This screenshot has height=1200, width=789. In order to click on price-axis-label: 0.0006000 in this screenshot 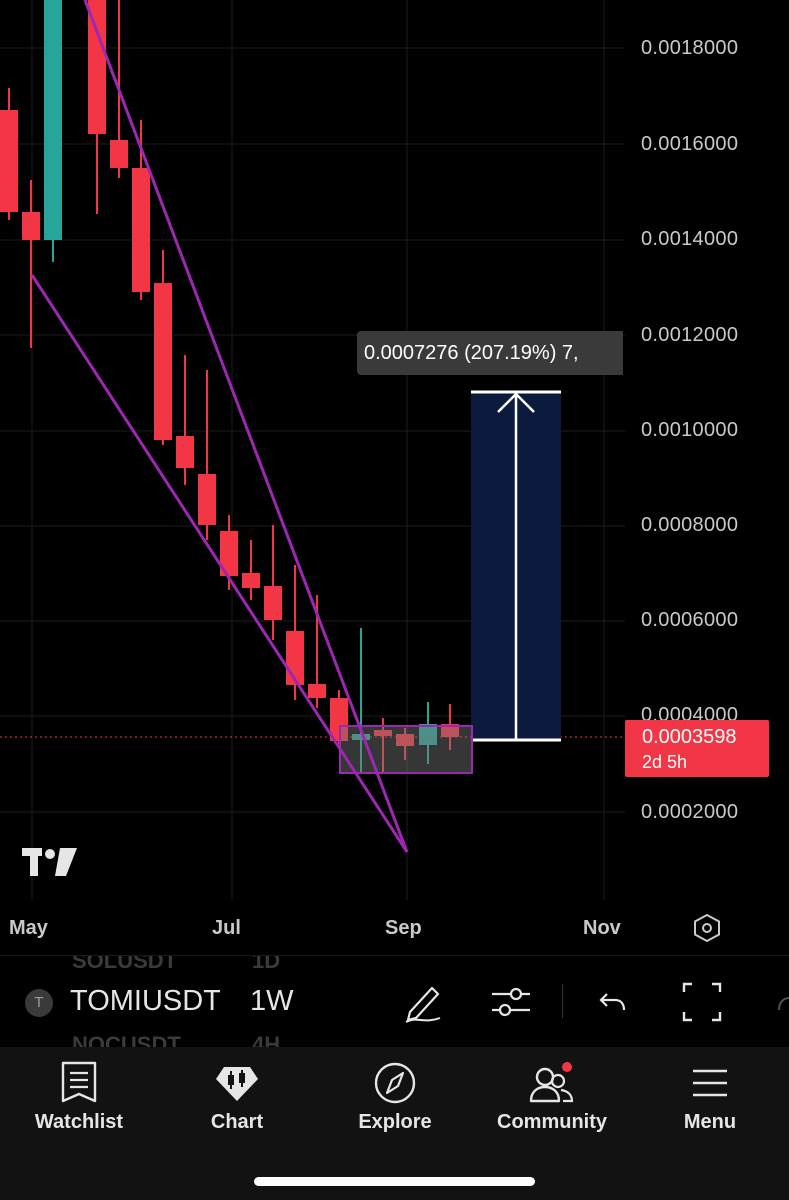, I will do `click(690, 620)`.